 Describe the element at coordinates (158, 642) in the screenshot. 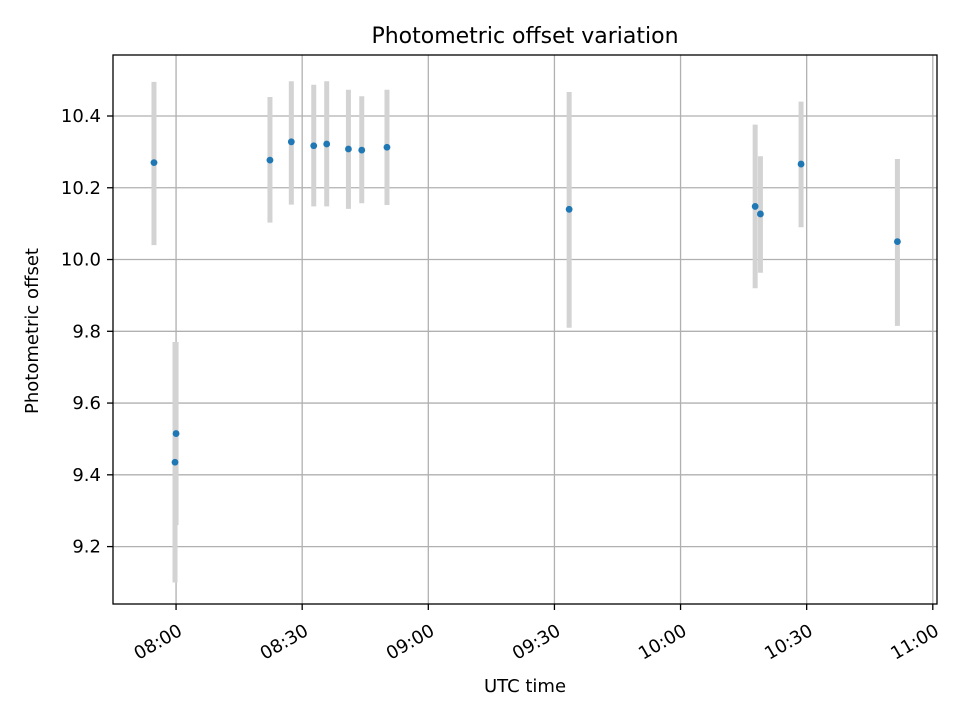

I see `x-tick-label: 08:00` at that location.